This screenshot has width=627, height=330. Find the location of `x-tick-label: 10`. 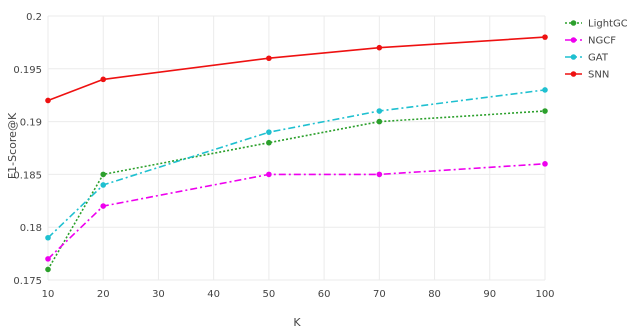

x-tick-label: 10 is located at coordinates (48, 294).